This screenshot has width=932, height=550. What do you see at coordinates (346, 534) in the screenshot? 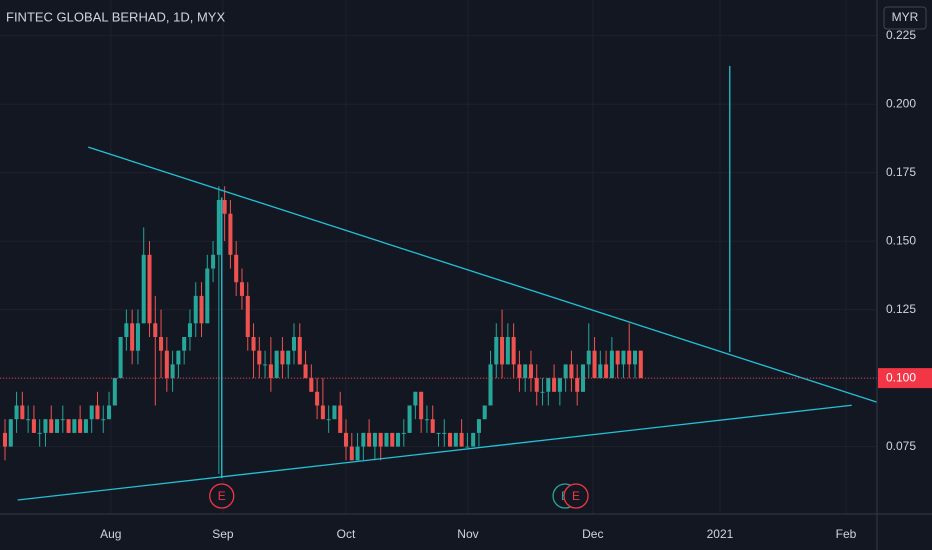
I see `x-tick-label: Oct` at bounding box center [346, 534].